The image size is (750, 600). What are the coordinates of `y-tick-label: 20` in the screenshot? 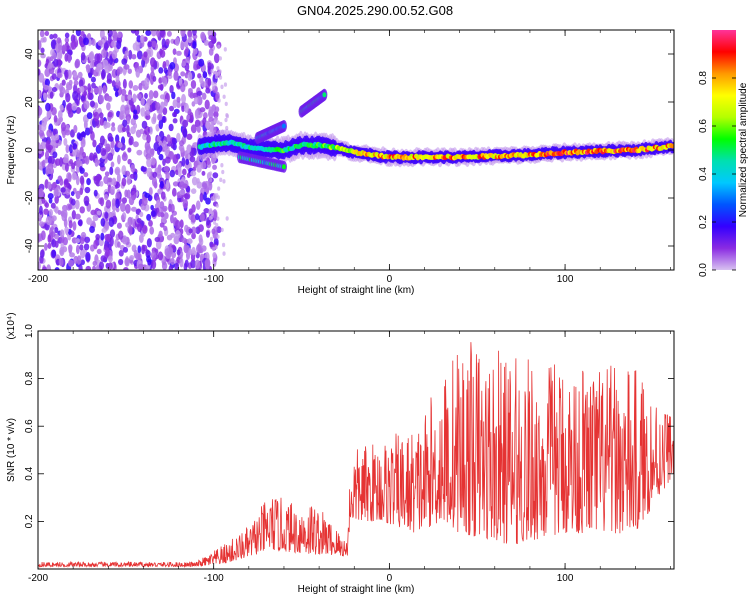 It's located at (29, 102).